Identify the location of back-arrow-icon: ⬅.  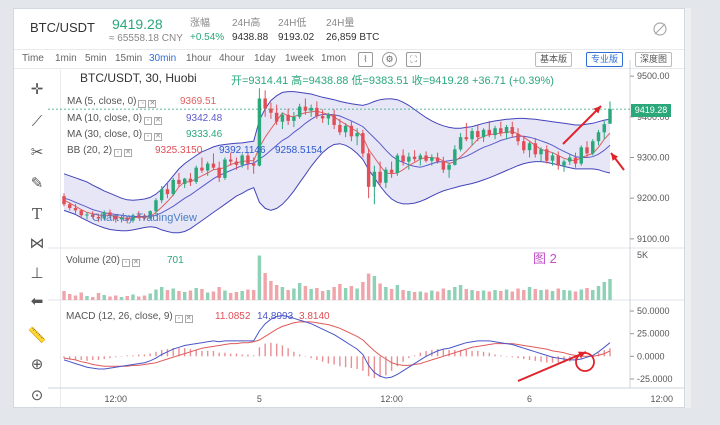
(37, 301).